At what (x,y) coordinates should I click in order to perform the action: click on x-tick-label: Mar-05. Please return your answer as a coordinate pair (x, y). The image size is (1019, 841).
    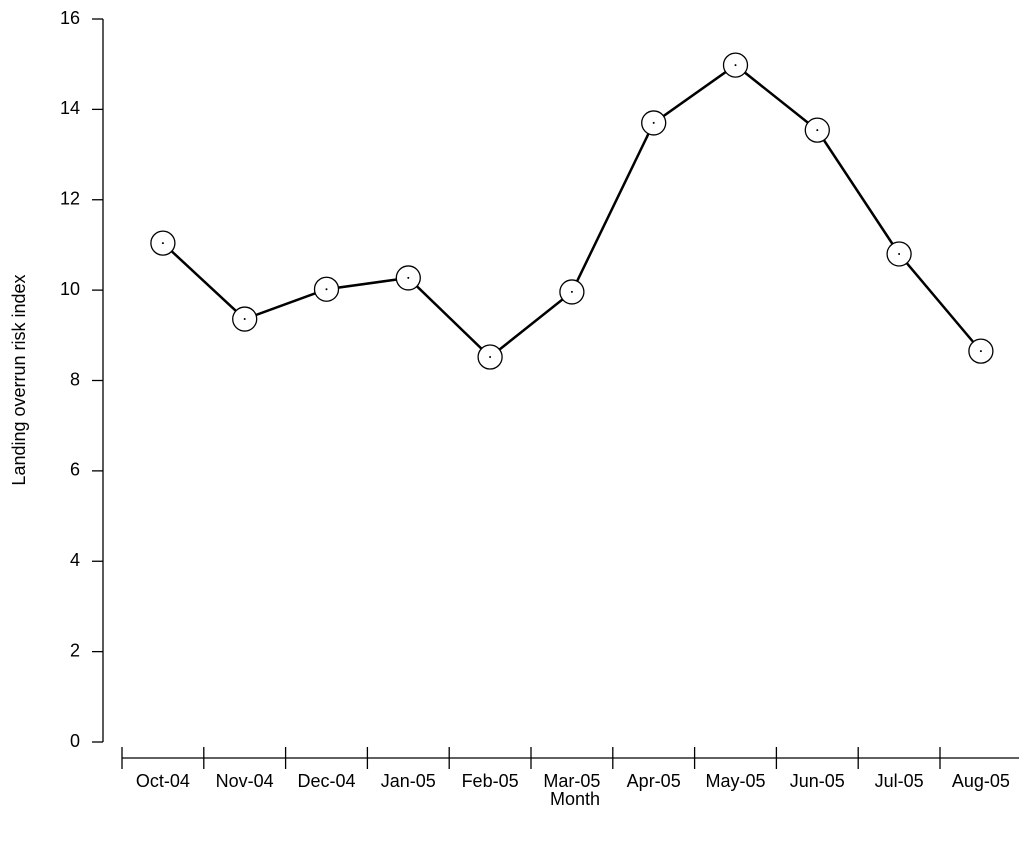
    Looking at the image, I should click on (571, 781).